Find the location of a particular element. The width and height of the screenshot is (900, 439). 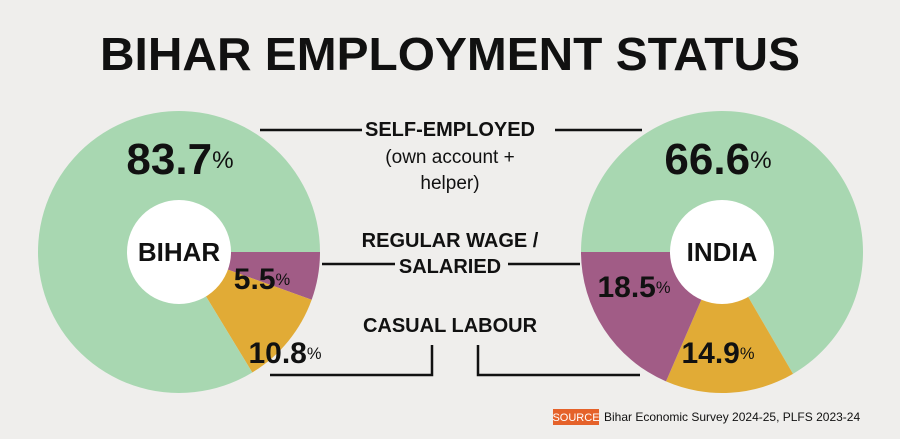

value-label: 66.6 is located at coordinates (707, 159).